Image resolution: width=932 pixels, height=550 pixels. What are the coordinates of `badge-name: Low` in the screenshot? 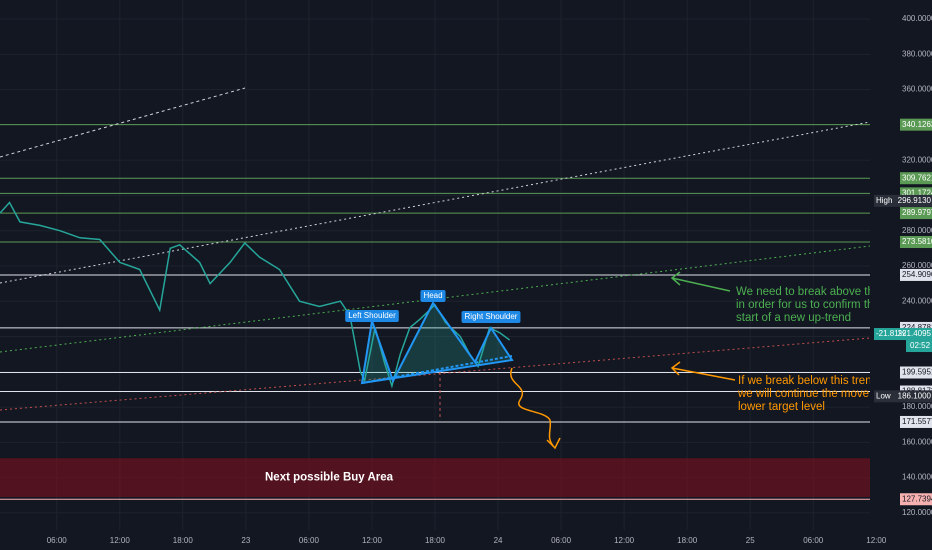 It's located at (883, 395).